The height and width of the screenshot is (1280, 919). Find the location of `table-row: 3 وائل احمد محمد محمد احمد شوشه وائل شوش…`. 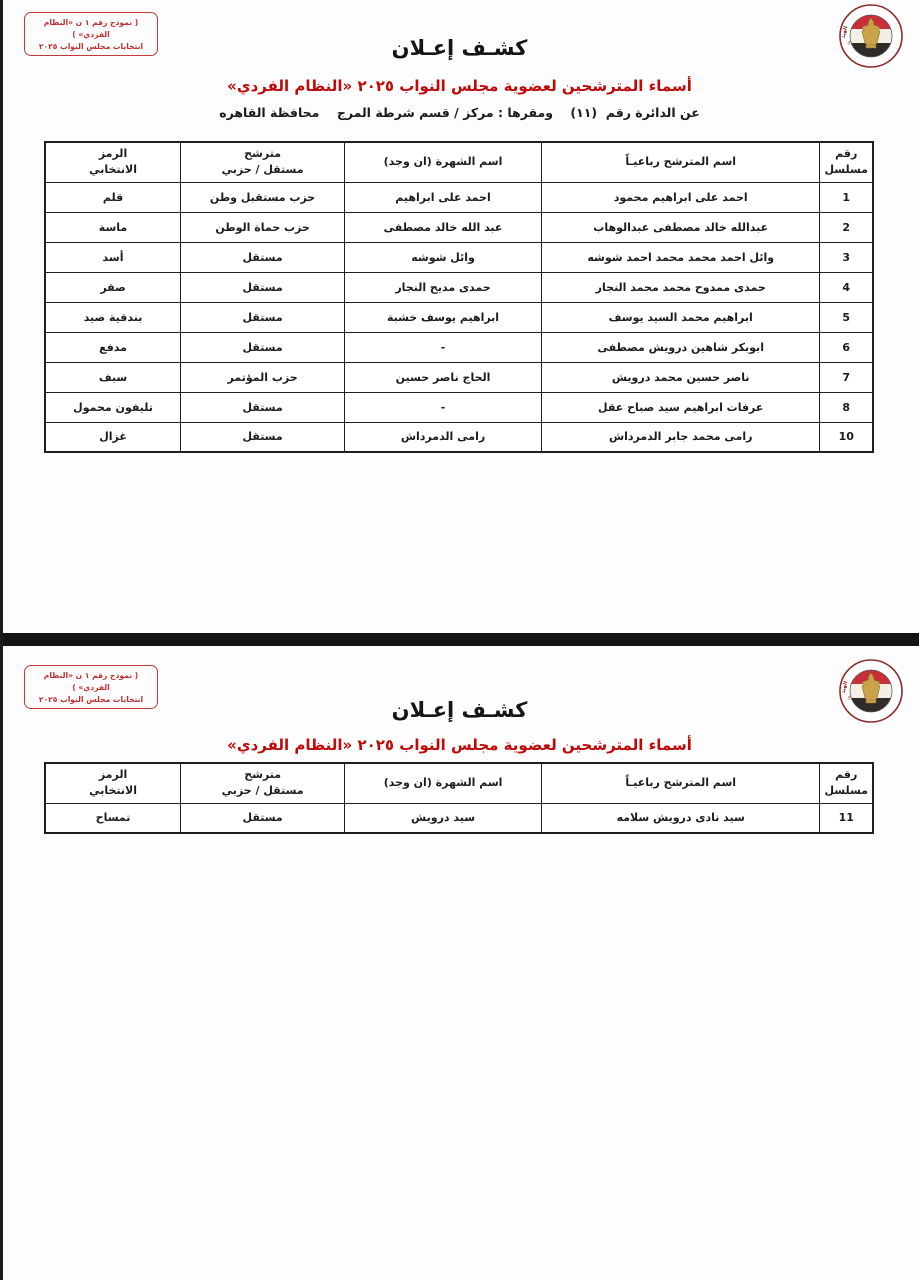

table-row: 3 وائل احمد محمد محمد احمد شوشه وائل شوش… is located at coordinates (459, 257).